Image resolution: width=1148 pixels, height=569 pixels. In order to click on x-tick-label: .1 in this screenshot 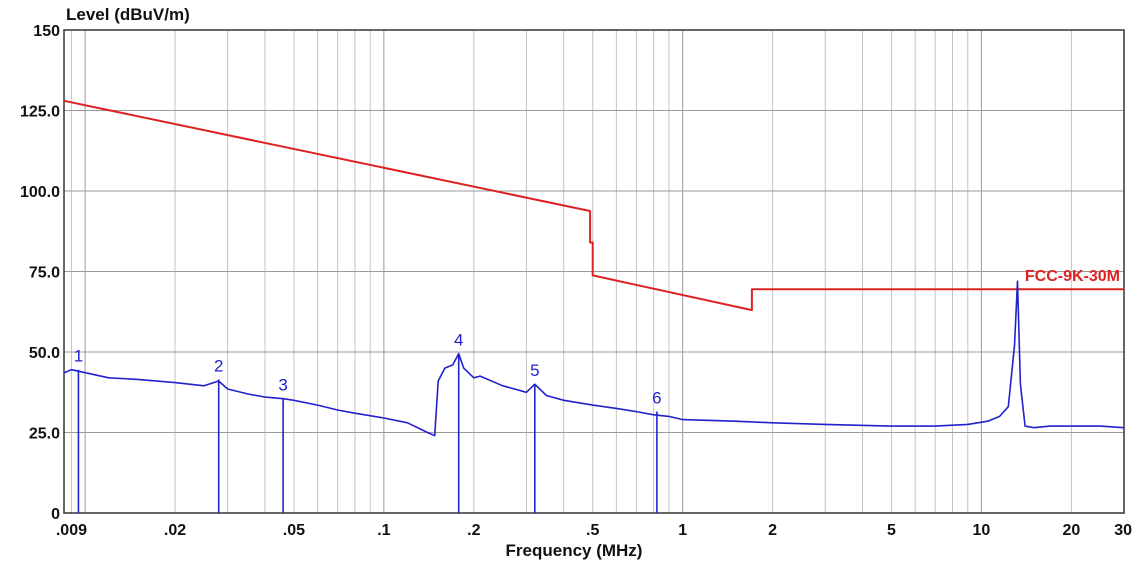, I will do `click(383, 530)`.